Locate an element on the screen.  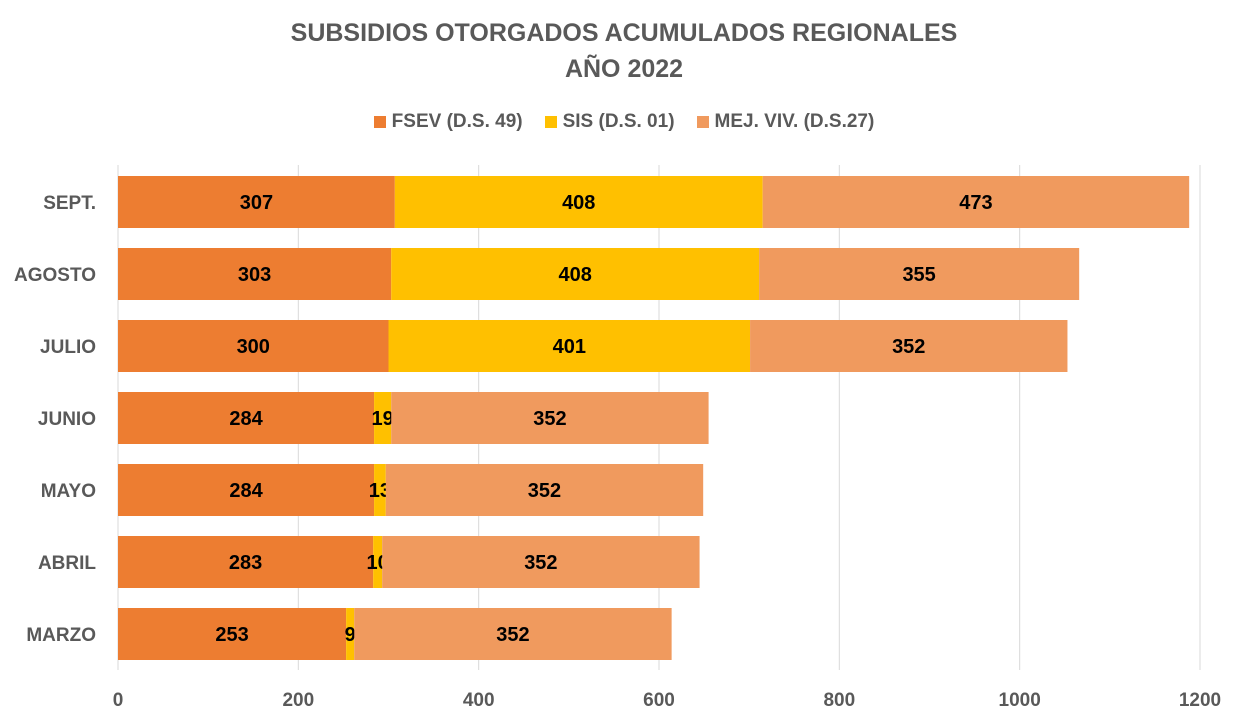
legend-item-mej-viv: MEJ. VIV. (D.S.27) is located at coordinates (785, 122).